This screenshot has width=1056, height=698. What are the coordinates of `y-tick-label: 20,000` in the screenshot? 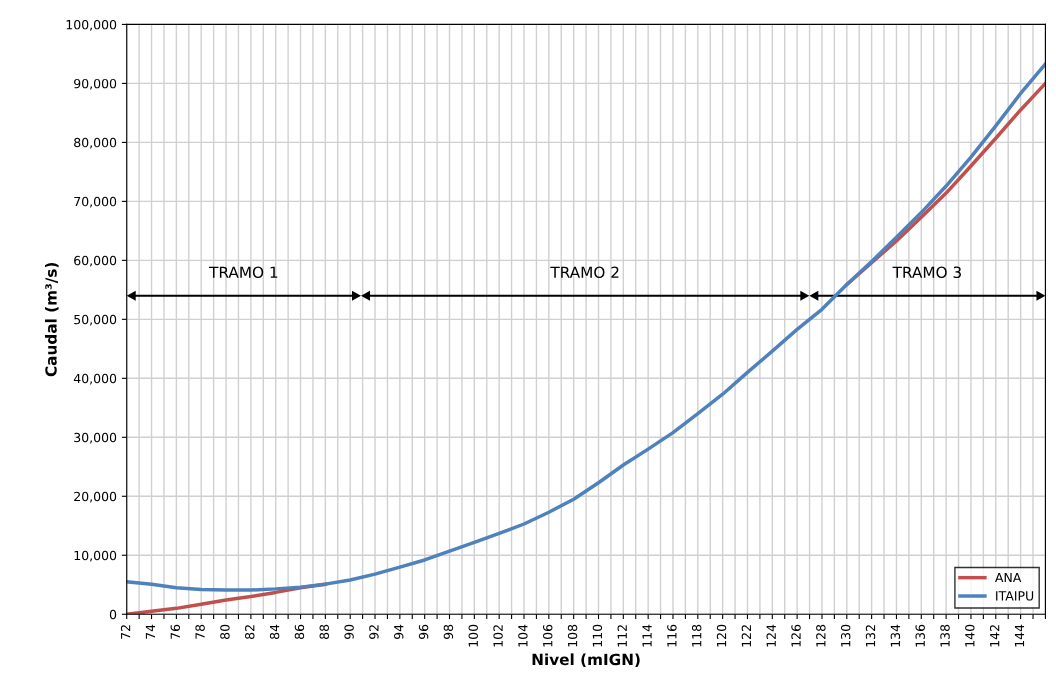 It's located at (95, 497).